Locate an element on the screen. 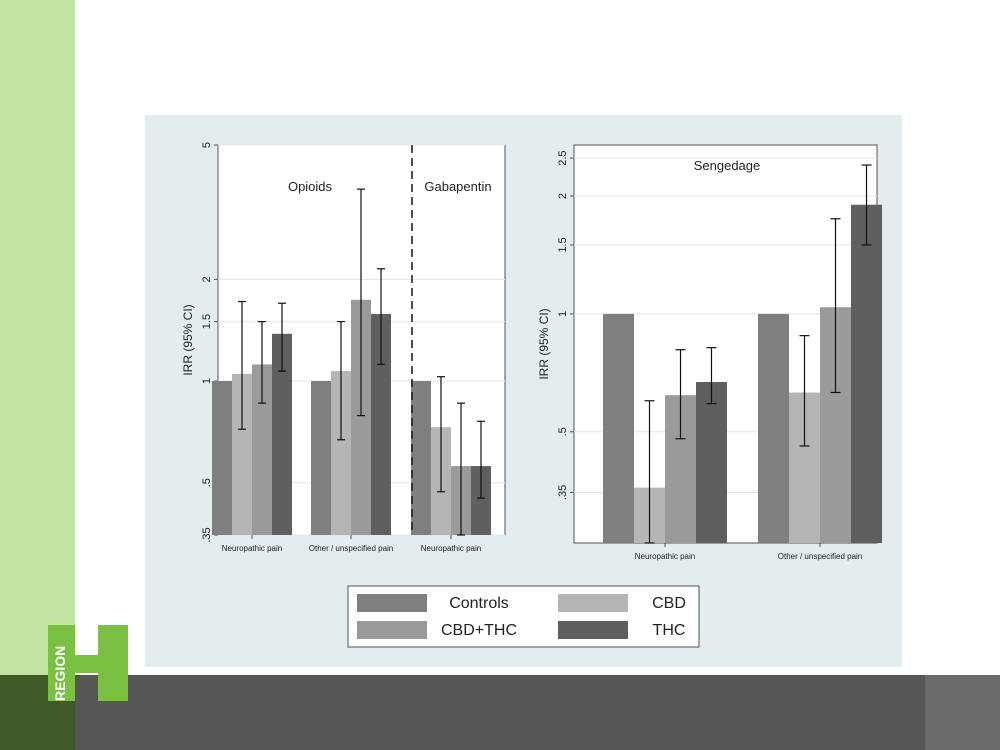 The image size is (1000, 750). legend-label: CBD+THC is located at coordinates (479, 630).